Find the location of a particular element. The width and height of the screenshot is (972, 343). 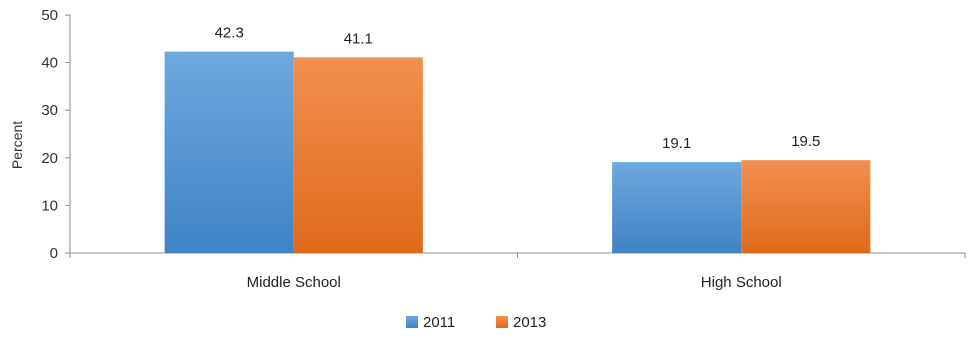

data-label: 42.3 is located at coordinates (229, 33).